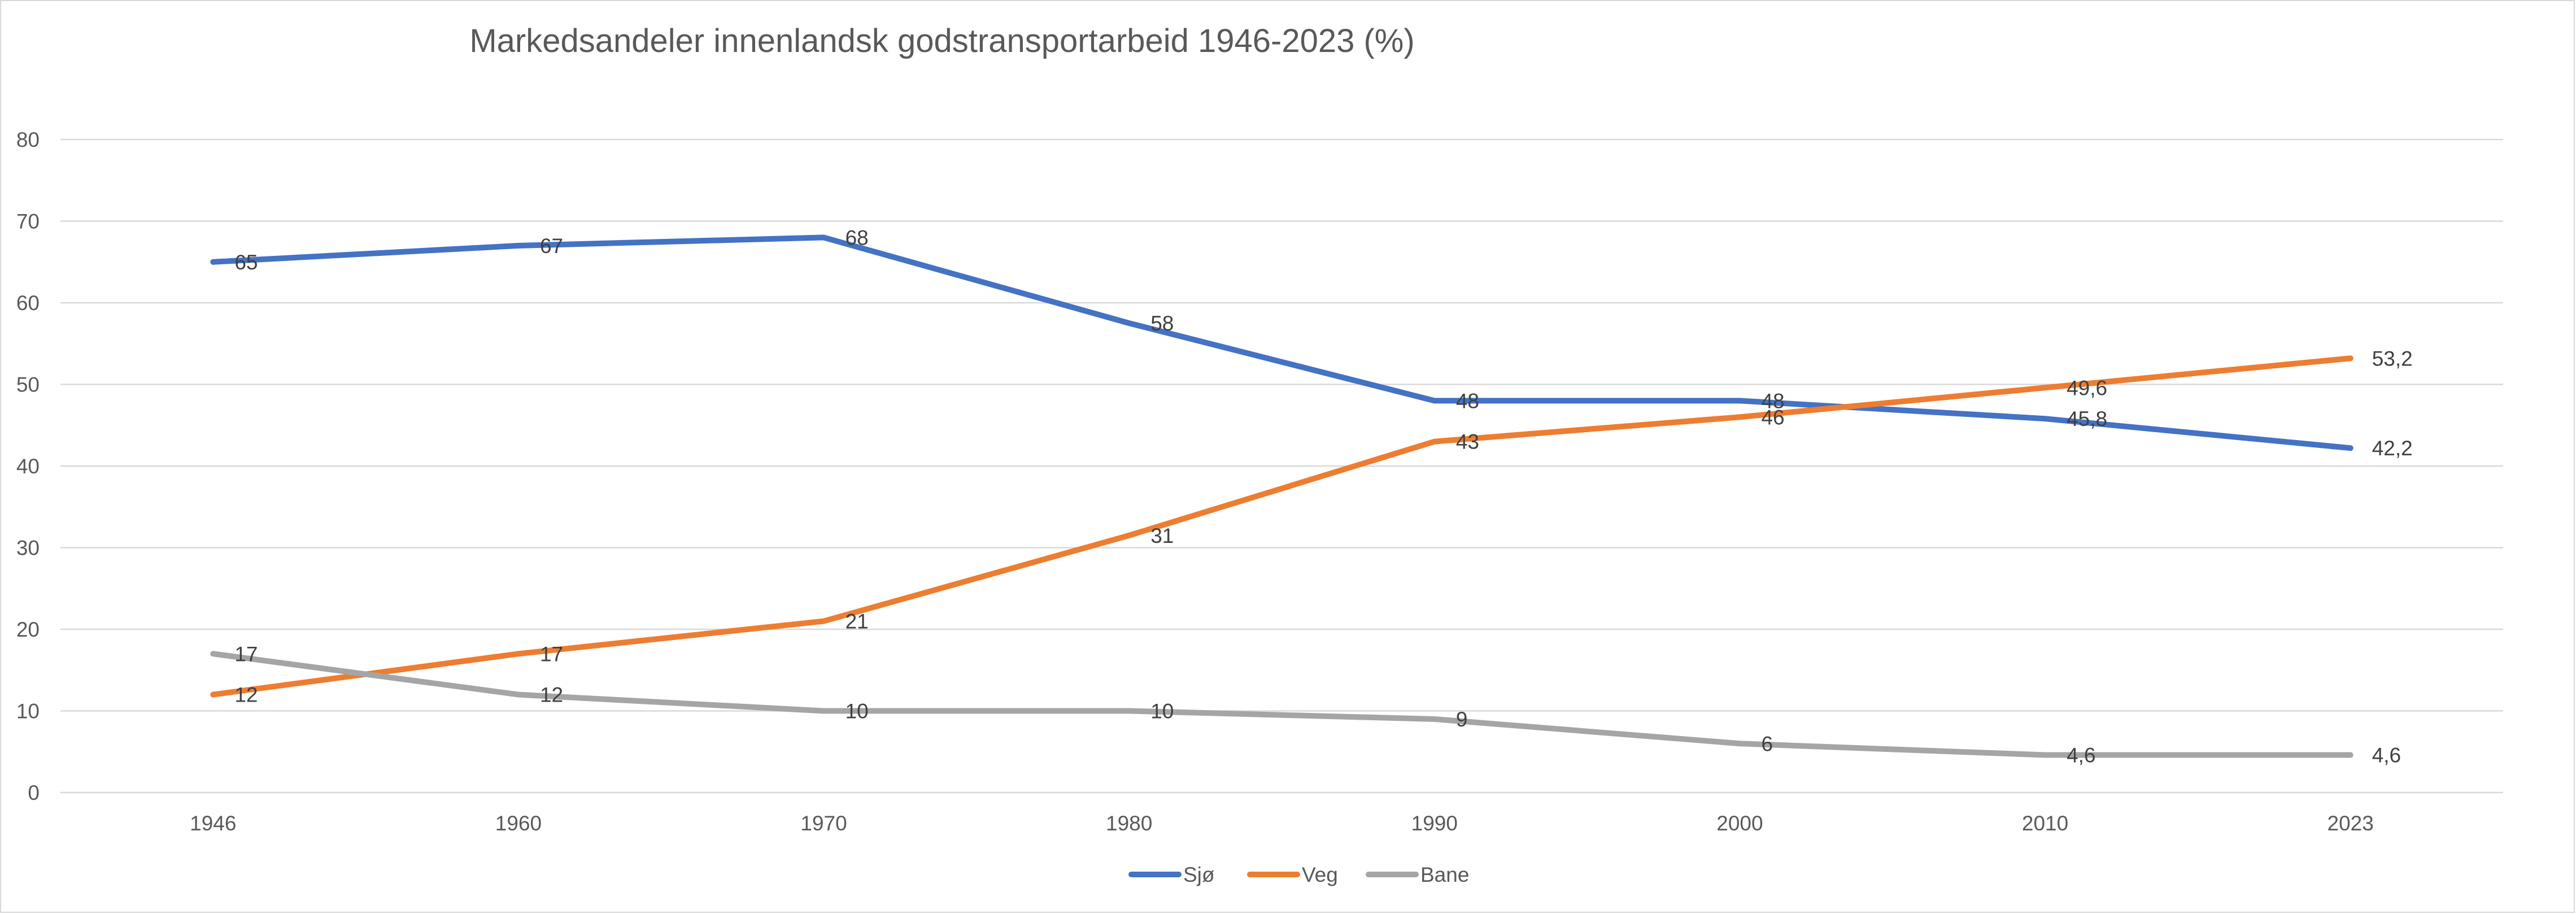 Image resolution: width=2576 pixels, height=914 pixels. Describe the element at coordinates (1739, 823) in the screenshot. I see `x-tick-label: 2000` at that location.